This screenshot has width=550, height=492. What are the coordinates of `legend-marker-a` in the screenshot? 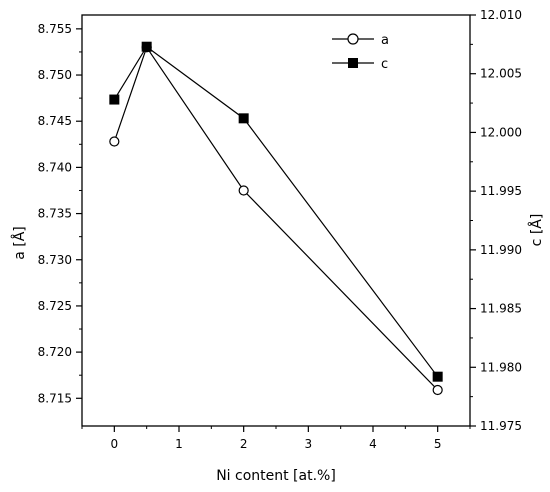 It's located at (353, 39).